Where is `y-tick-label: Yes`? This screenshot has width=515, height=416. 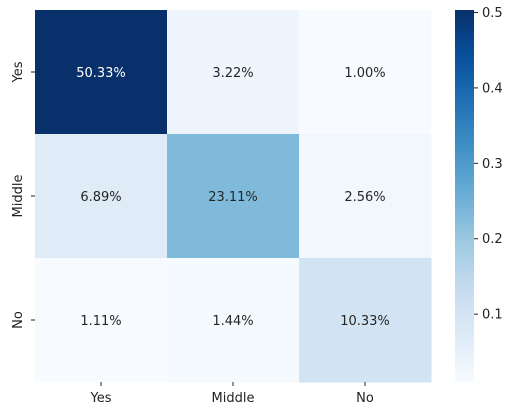
y-tick-label: Yes is located at coordinates (18, 72).